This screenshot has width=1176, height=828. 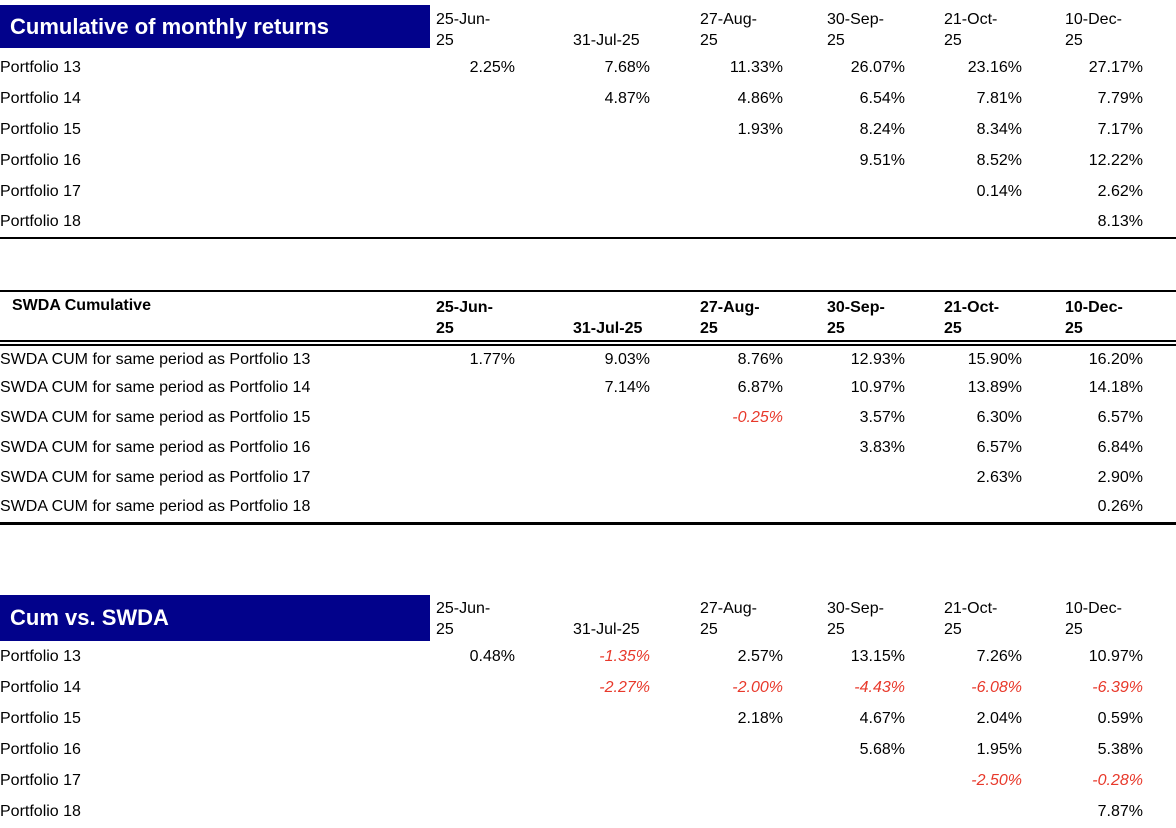 What do you see at coordinates (877, 656) in the screenshot?
I see `cell-value: 13.15%` at bounding box center [877, 656].